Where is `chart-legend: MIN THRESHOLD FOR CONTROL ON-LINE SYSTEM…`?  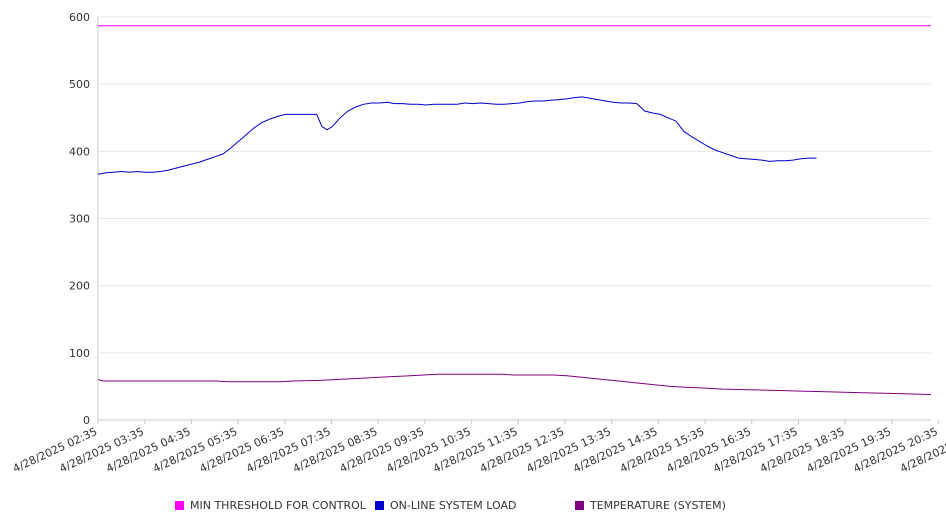
chart-legend: MIN THRESHOLD FOR CONTROL ON-LINE SYSTEM… is located at coordinates (473, 506).